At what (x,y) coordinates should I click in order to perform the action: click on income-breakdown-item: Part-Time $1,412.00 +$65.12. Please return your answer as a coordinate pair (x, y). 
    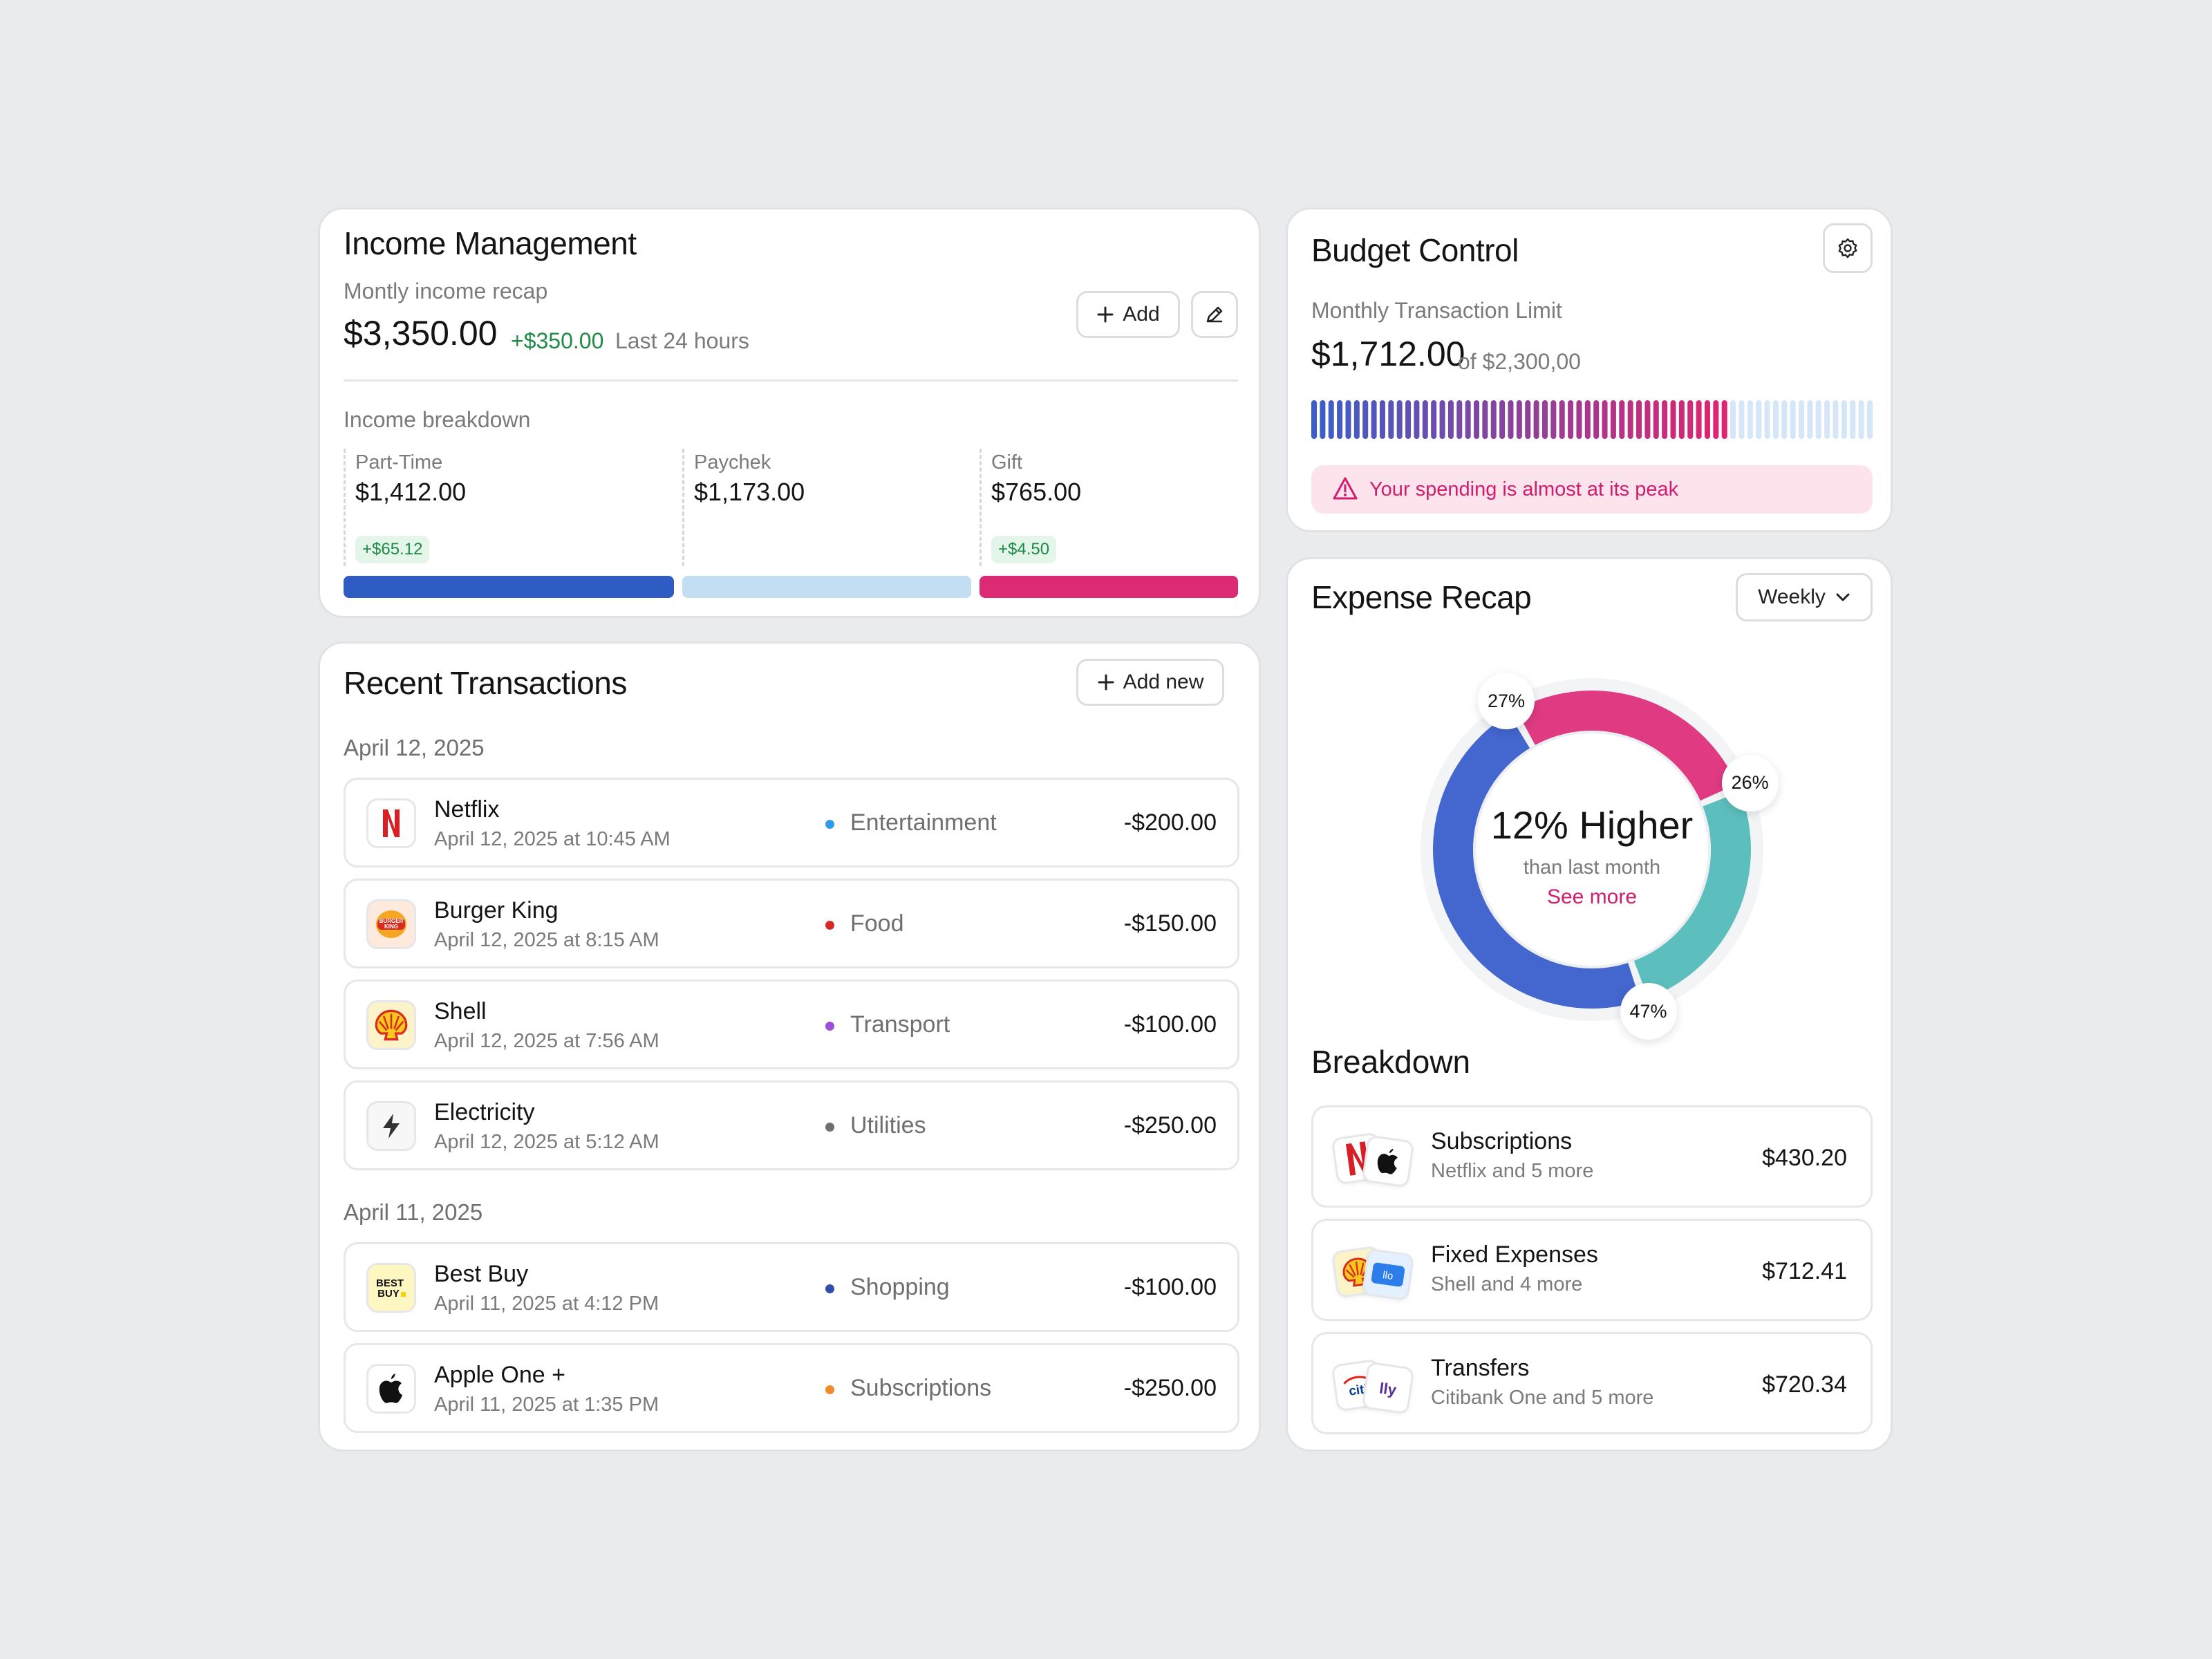
    Looking at the image, I should click on (509, 508).